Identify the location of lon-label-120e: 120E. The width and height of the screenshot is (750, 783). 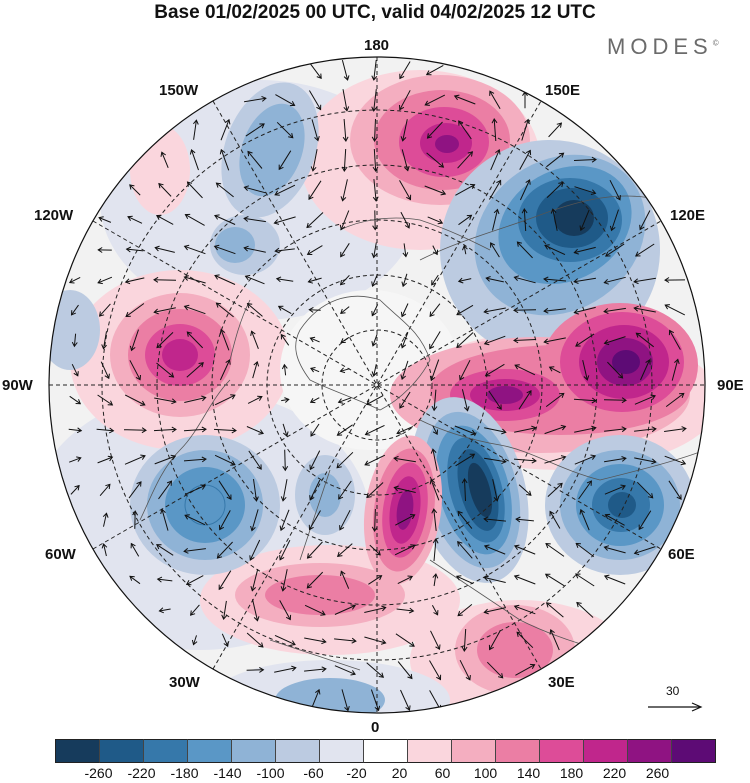
(688, 215).